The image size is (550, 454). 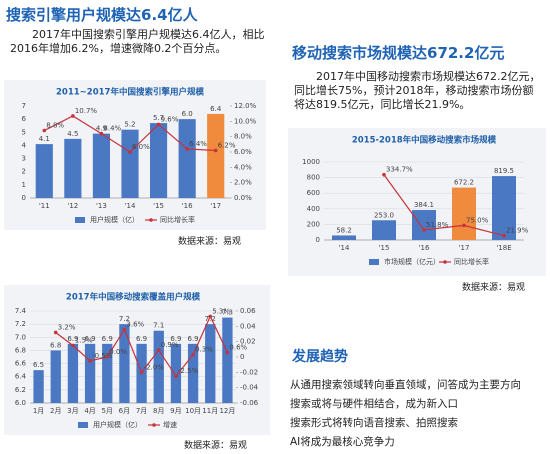 I want to click on line-label: 8.4%, so click(x=112, y=129).